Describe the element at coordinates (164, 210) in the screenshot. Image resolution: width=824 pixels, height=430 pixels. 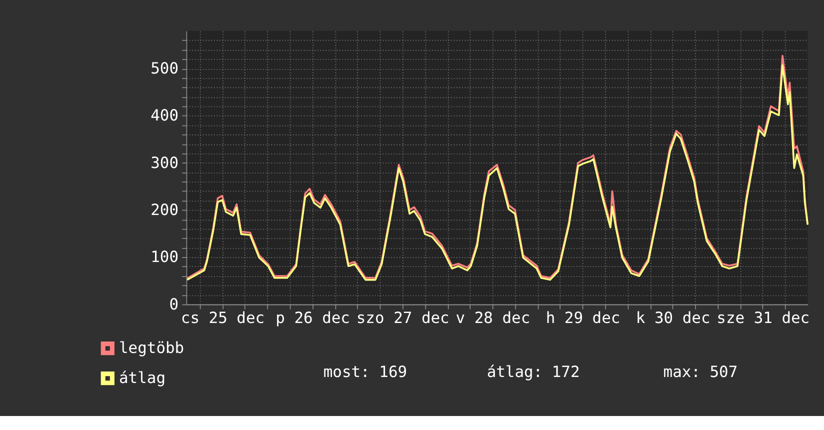
I see `y-tick-label: 200` at that location.